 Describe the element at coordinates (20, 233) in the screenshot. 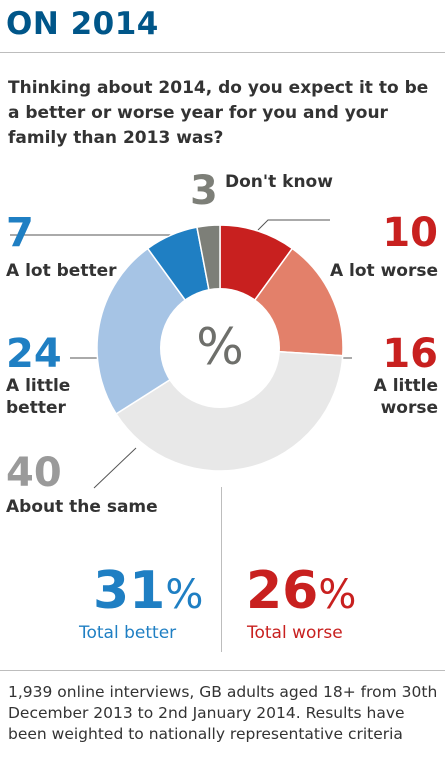

I see `value-lot-better: 7` at that location.